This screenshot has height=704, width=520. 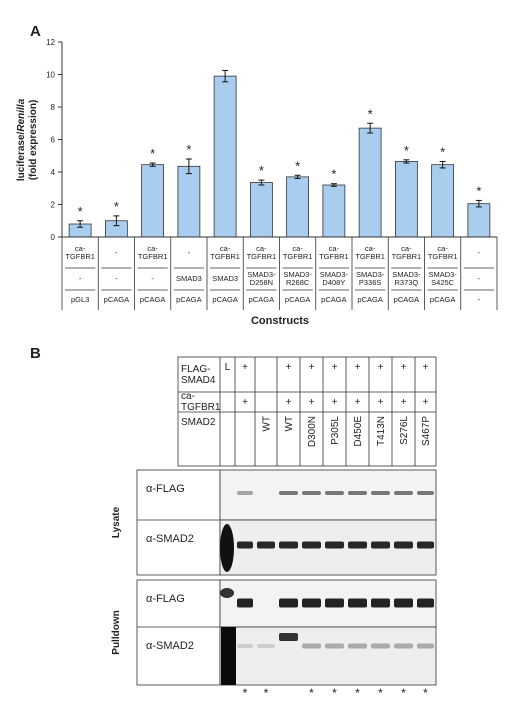 What do you see at coordinates (335, 430) in the screenshot?
I see `lane-label: P305L` at bounding box center [335, 430].